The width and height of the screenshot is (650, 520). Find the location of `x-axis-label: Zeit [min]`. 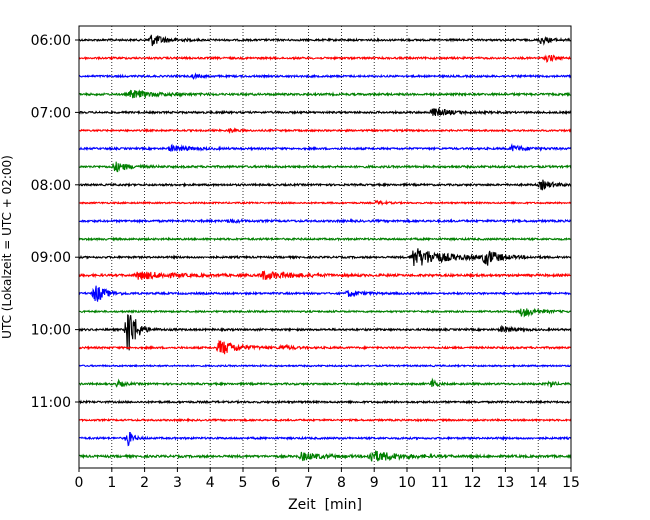

x-axis-label: Zeit [min] is located at coordinates (325, 505).